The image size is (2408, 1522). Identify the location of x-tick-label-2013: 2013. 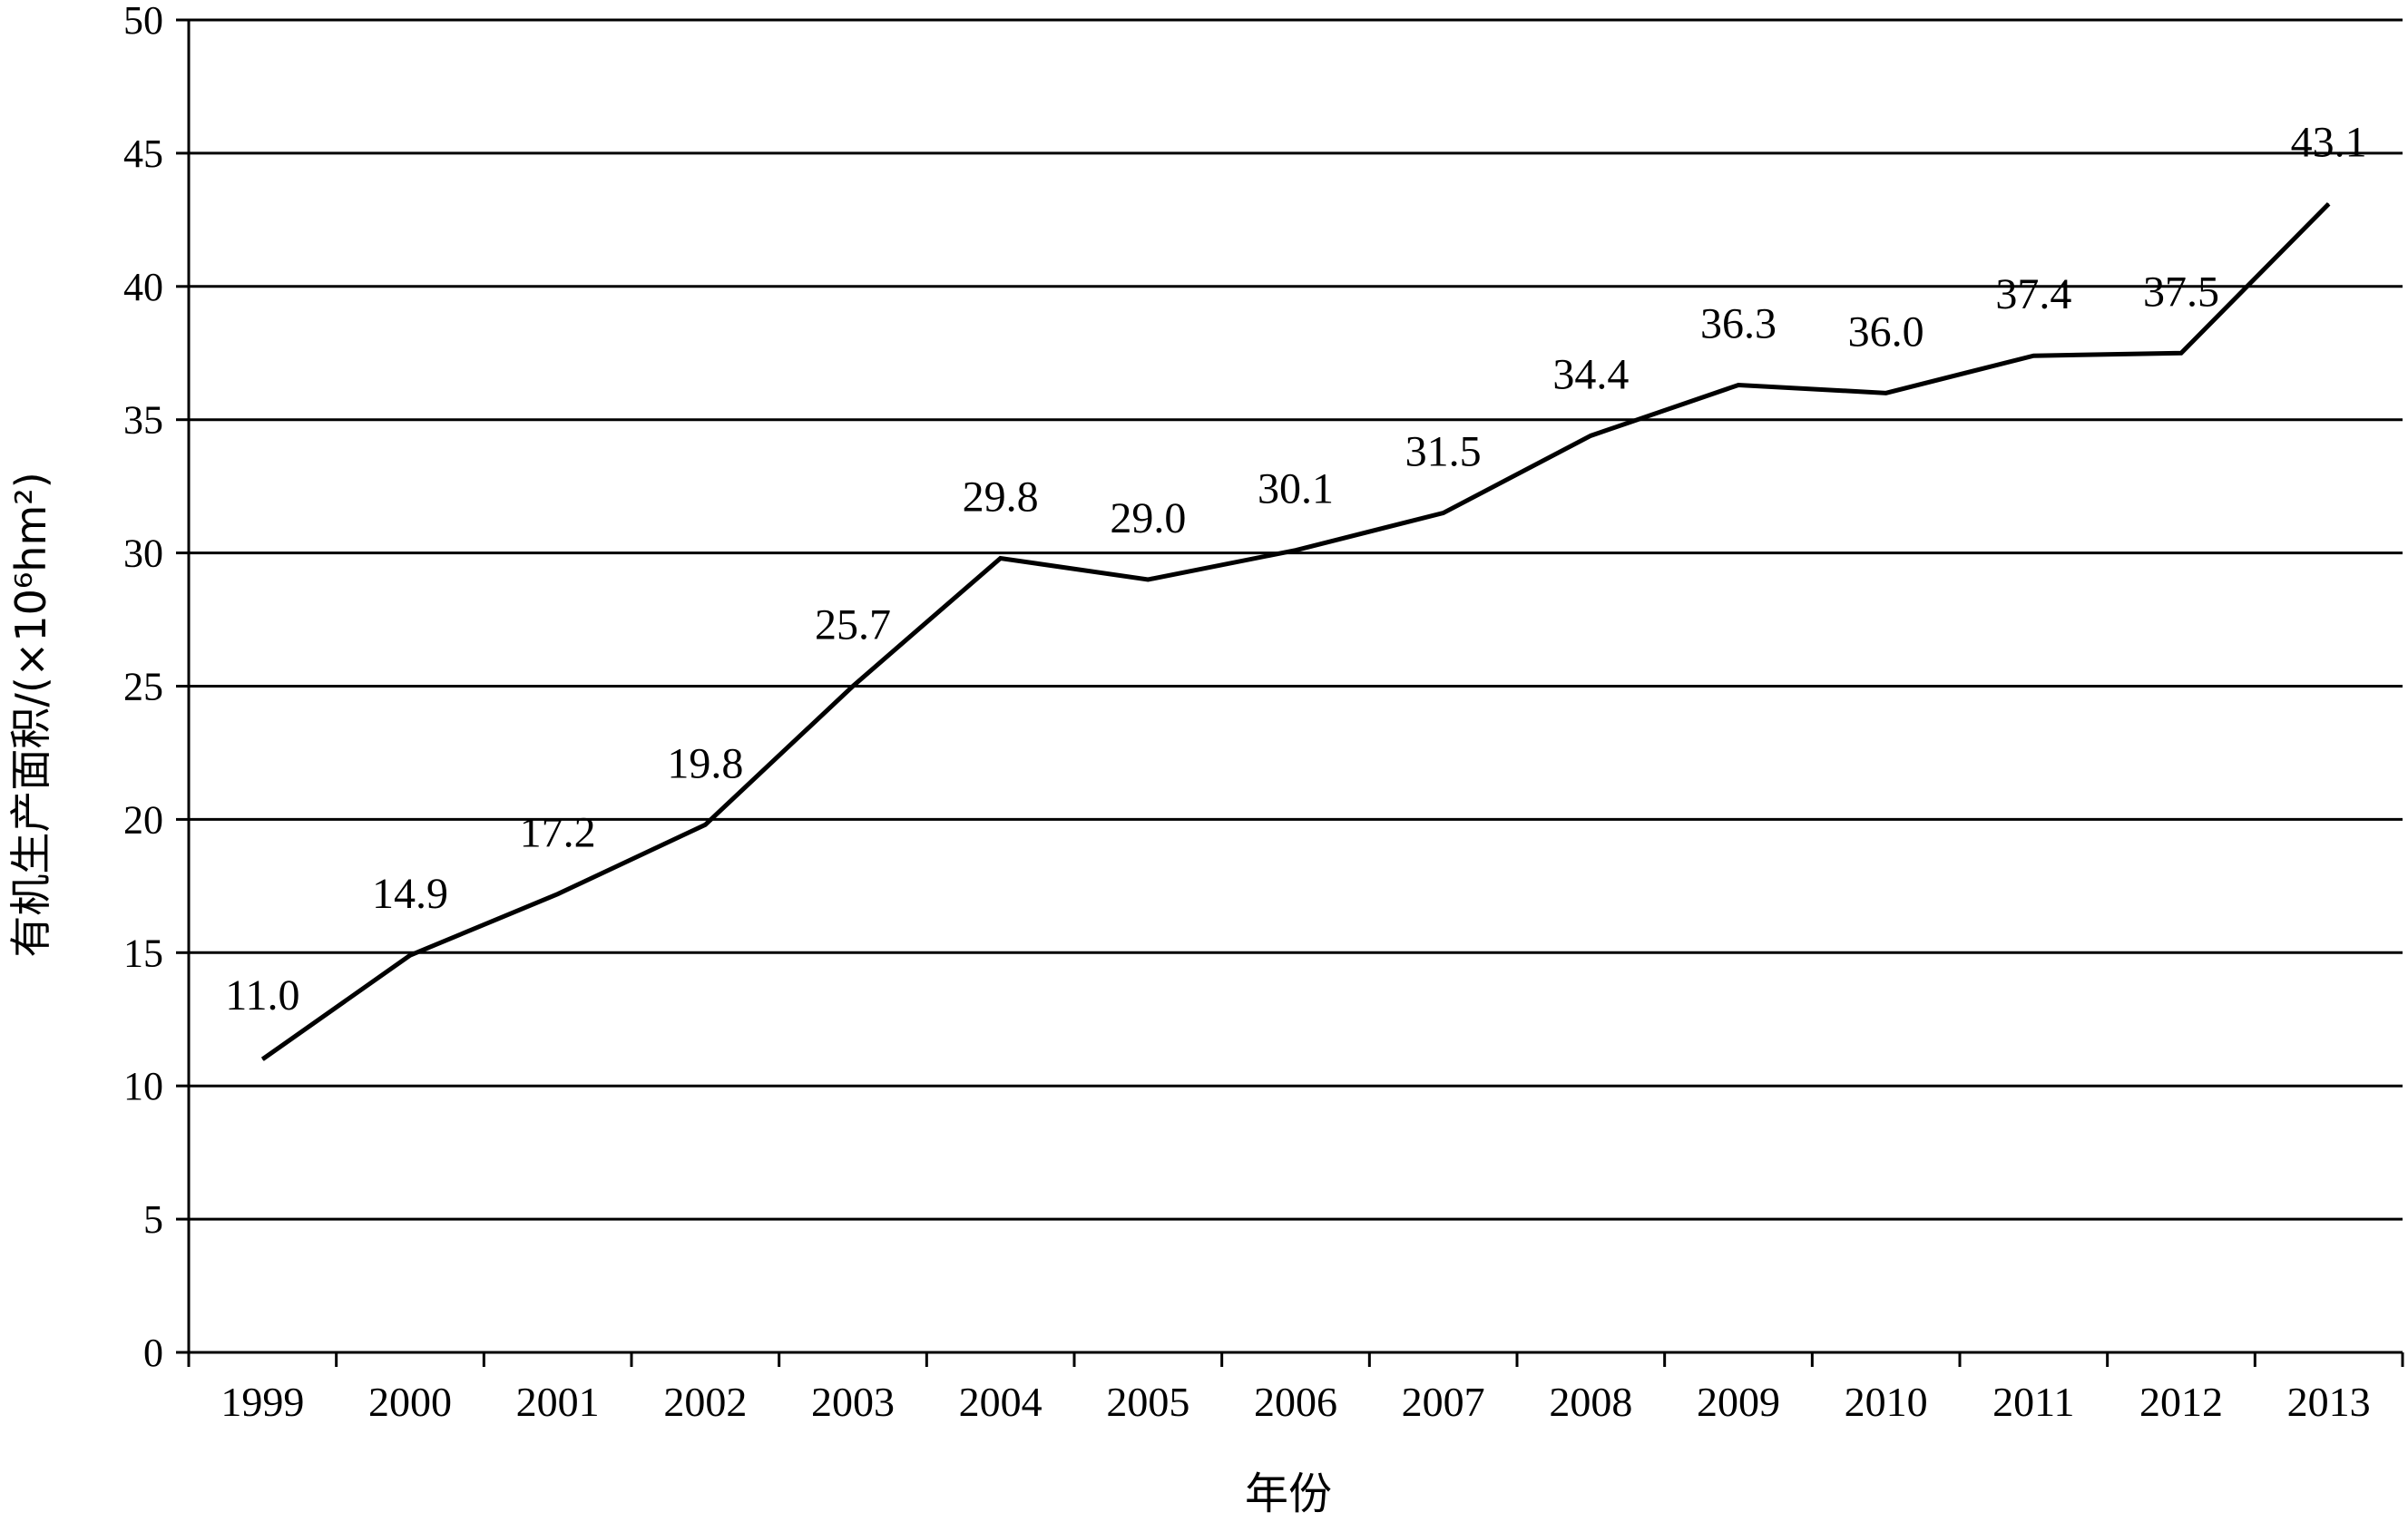
(2329, 1402).